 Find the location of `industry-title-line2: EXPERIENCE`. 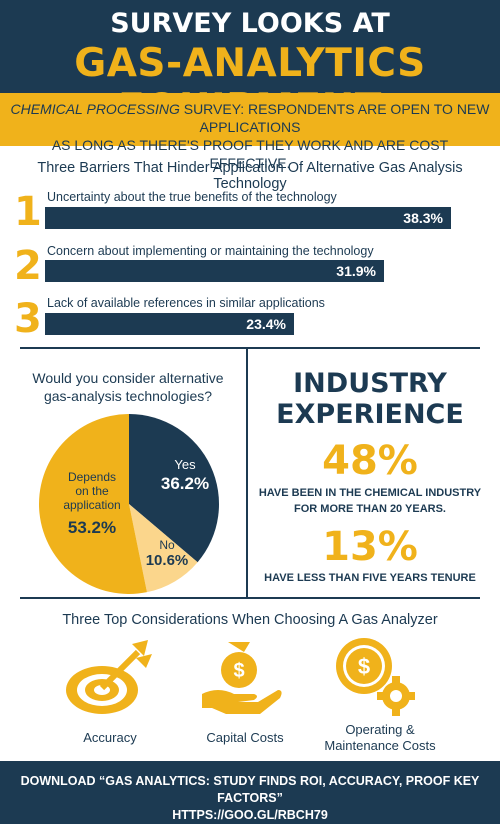

industry-title-line2: EXPERIENCE is located at coordinates (370, 414).